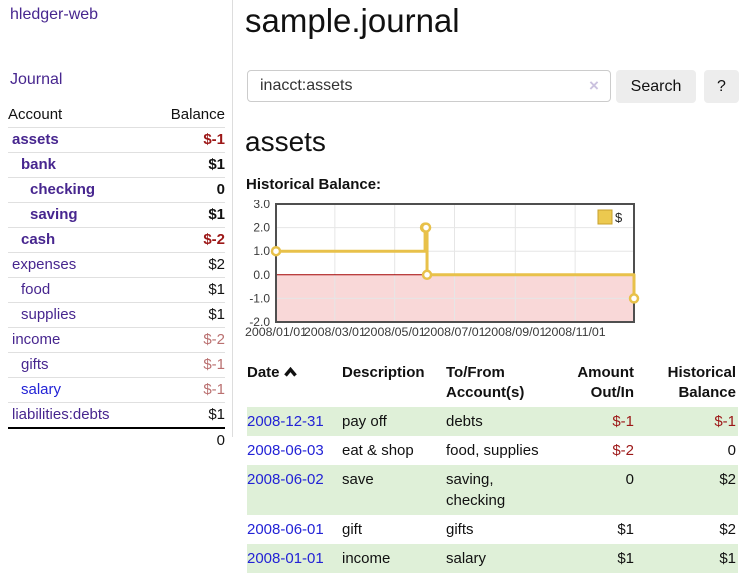 The height and width of the screenshot is (582, 742). What do you see at coordinates (290, 374) in the screenshot?
I see `sort-ascending-icon` at bounding box center [290, 374].